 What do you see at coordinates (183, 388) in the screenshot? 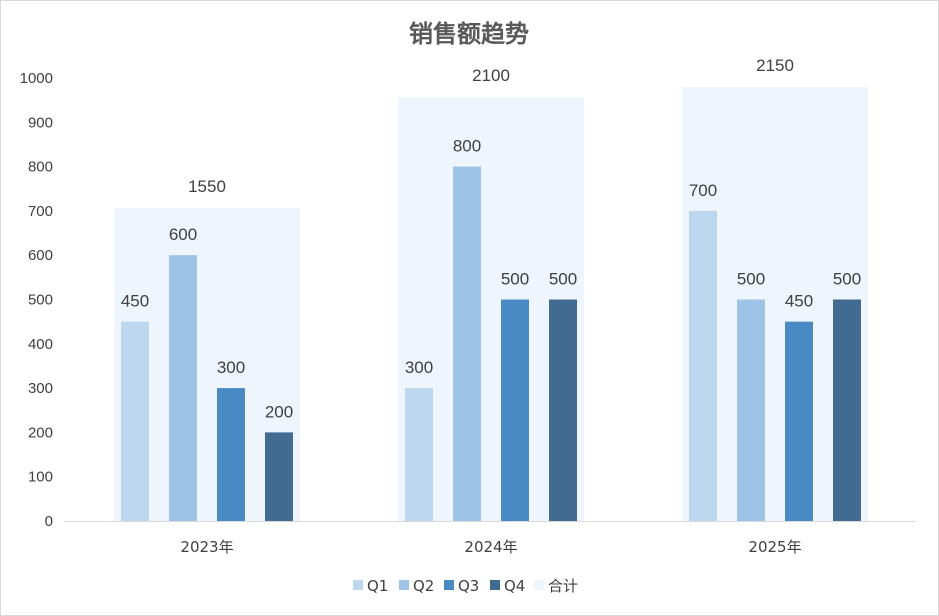
I see `bar-Q2-2023年` at bounding box center [183, 388].